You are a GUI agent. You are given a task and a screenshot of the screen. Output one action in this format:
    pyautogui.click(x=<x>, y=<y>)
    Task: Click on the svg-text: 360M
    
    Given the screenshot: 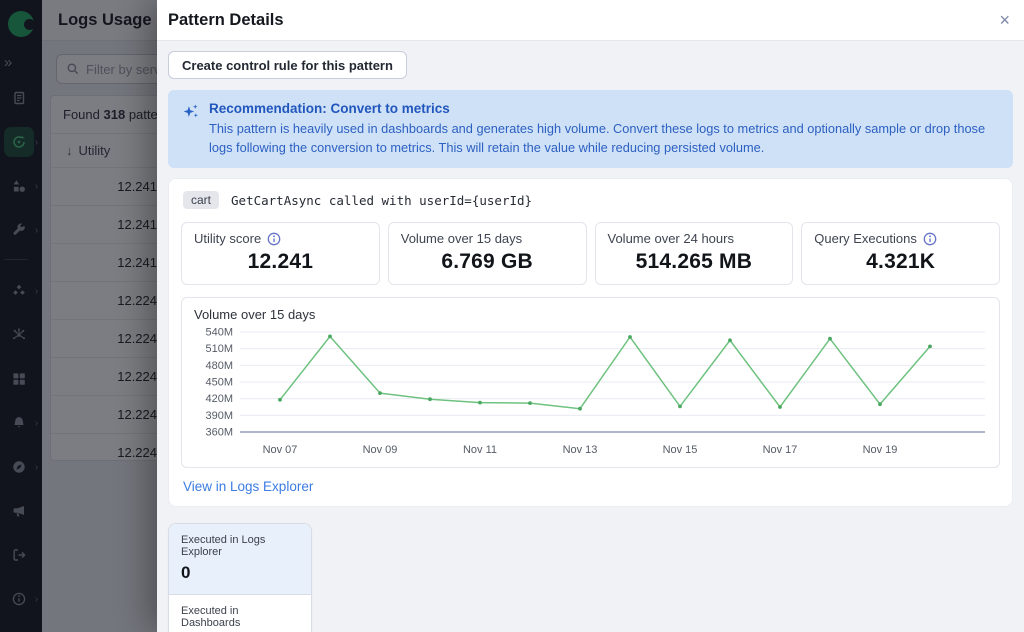 What is the action you would take?
    pyautogui.click(x=219, y=433)
    